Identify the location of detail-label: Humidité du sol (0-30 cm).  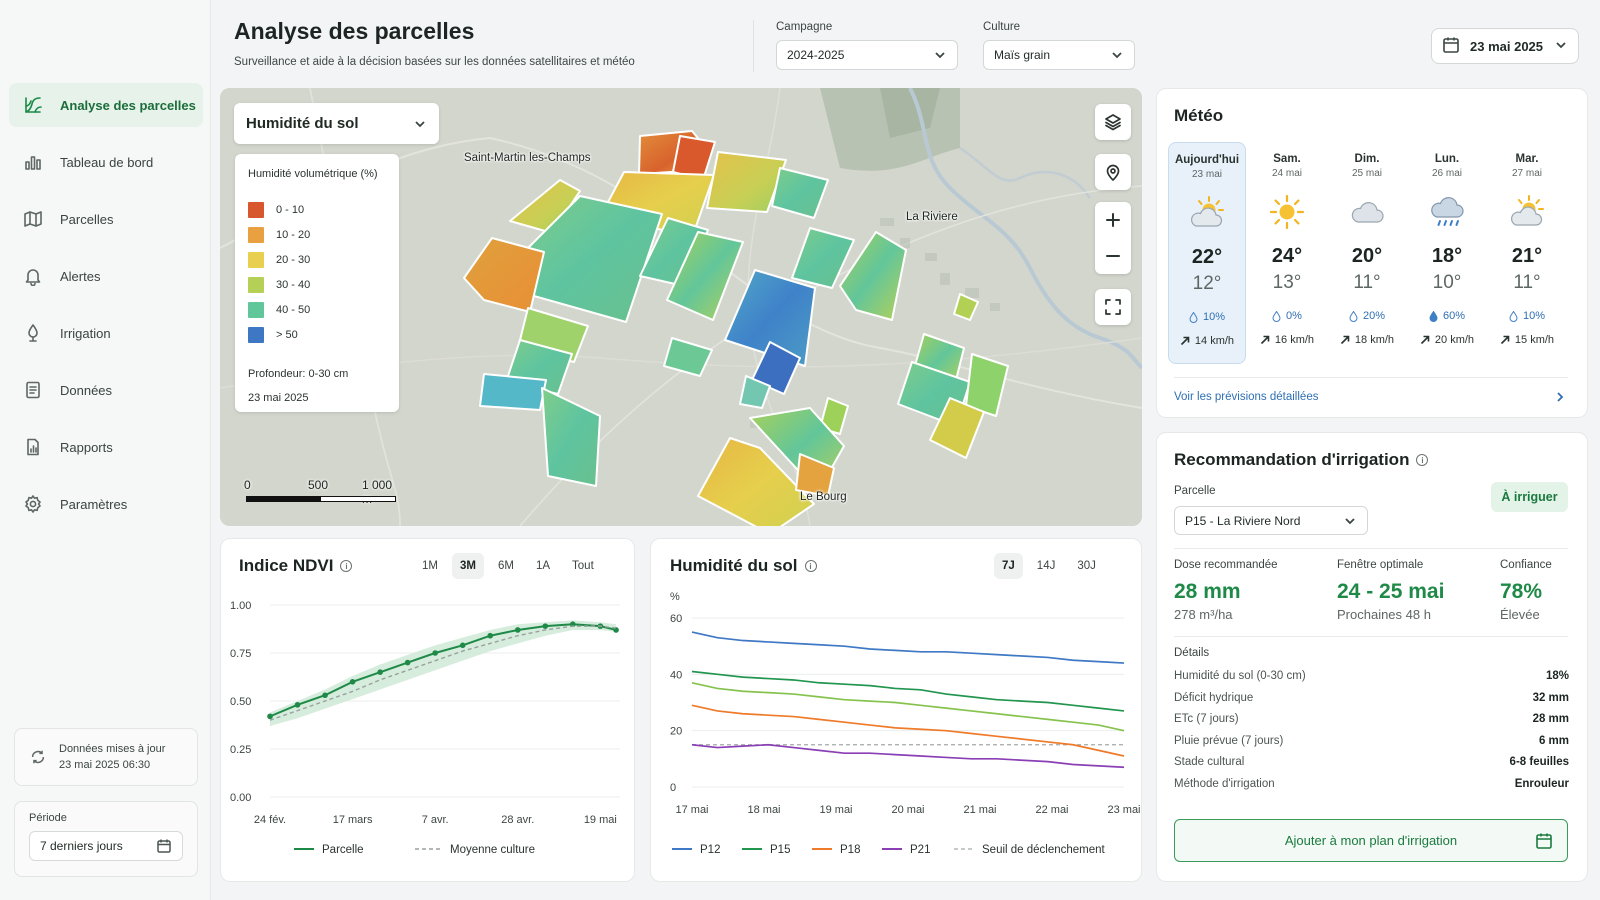
(1240, 676).